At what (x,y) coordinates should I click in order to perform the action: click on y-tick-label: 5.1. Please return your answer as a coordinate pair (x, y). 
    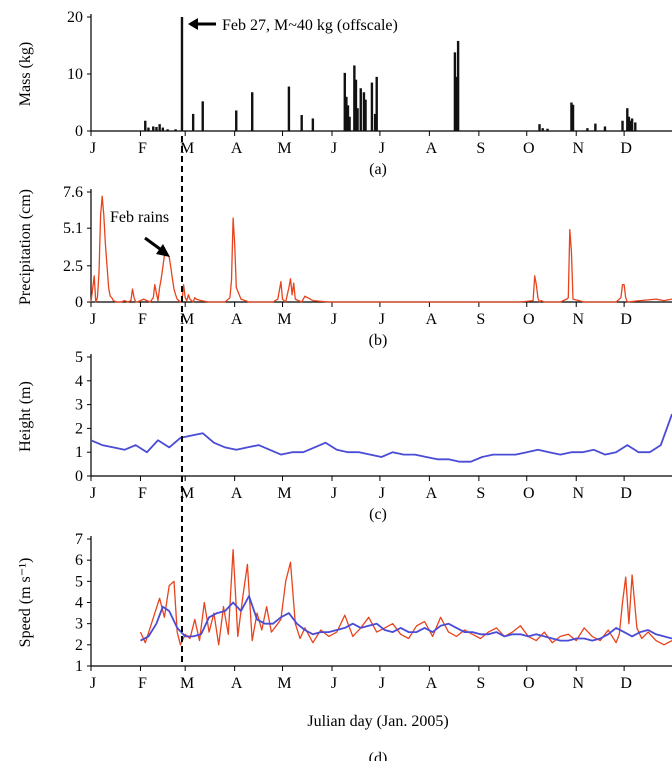
    Looking at the image, I should click on (73, 228).